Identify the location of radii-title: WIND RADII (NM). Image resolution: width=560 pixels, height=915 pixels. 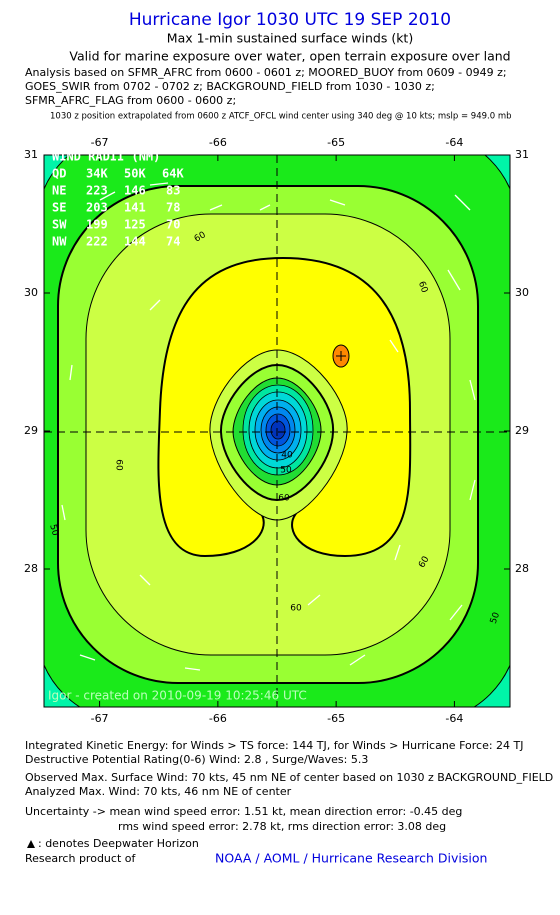
(106, 157).